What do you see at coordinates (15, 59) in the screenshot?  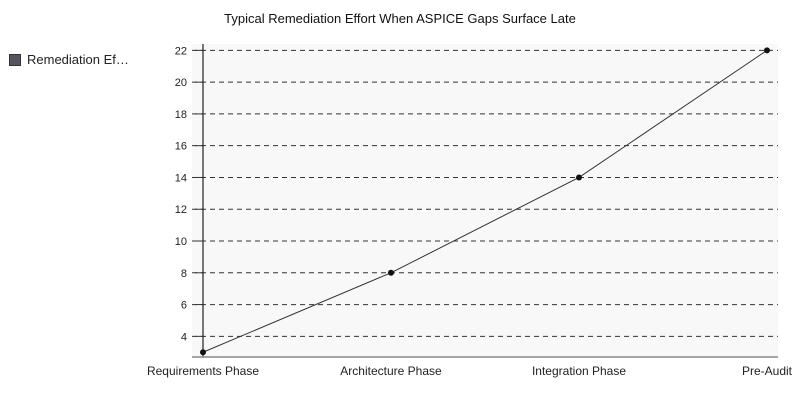 I see `legend-swatch` at bounding box center [15, 59].